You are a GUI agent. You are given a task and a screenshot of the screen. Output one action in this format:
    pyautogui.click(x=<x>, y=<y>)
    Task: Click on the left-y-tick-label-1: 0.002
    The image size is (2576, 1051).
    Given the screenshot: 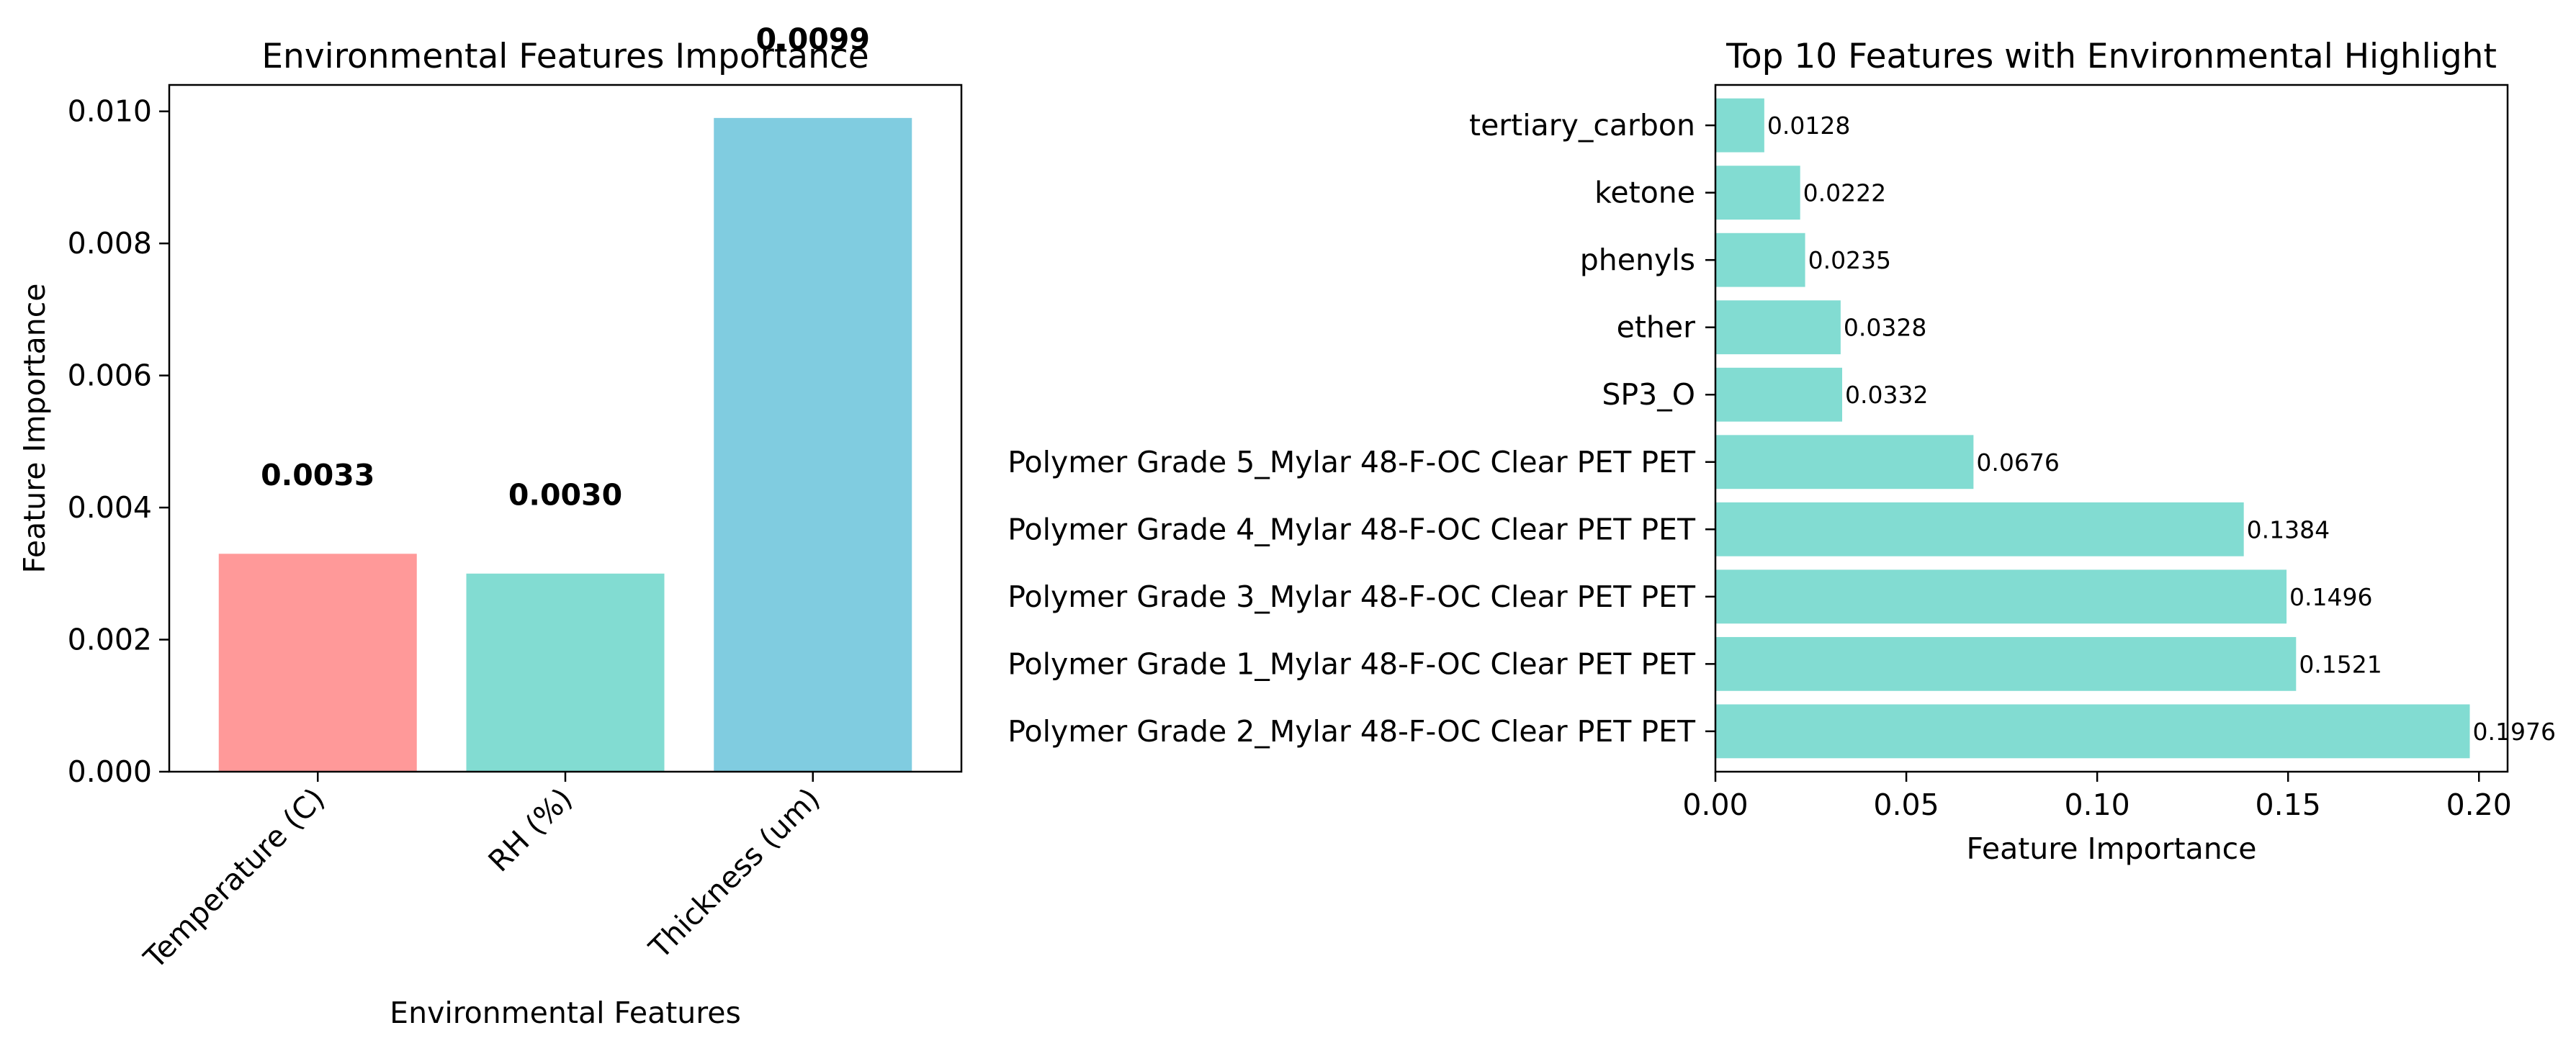 What is the action you would take?
    pyautogui.click(x=110, y=640)
    